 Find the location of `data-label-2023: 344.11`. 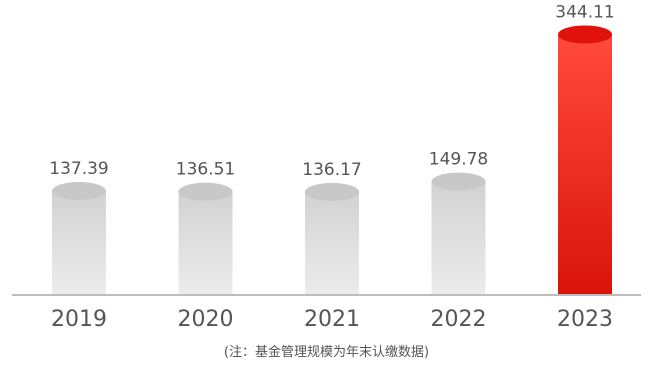

data-label-2023: 344.11 is located at coordinates (584, 12).